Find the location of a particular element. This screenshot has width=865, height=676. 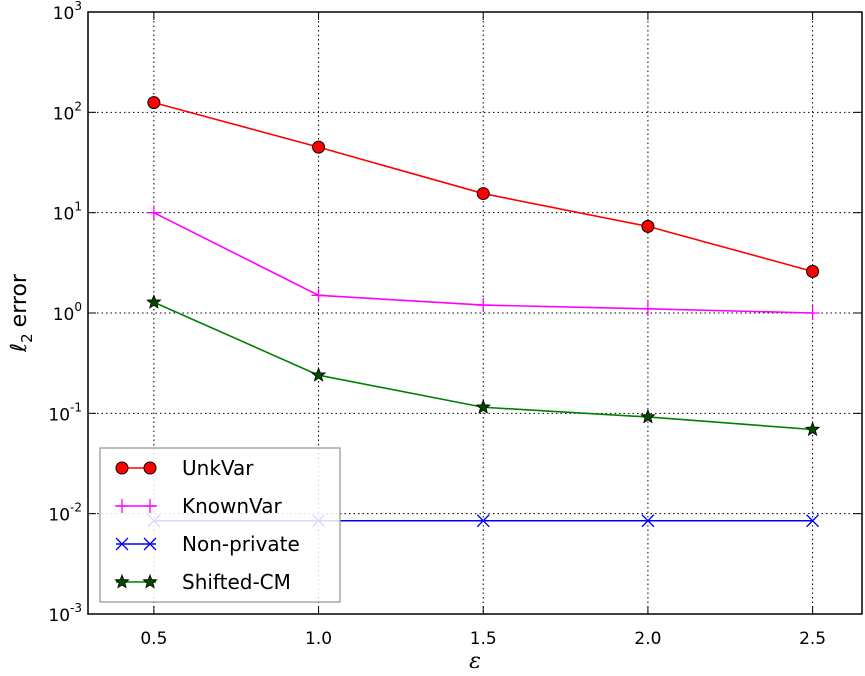

legend-label: Shifted-CM is located at coordinates (236, 582).